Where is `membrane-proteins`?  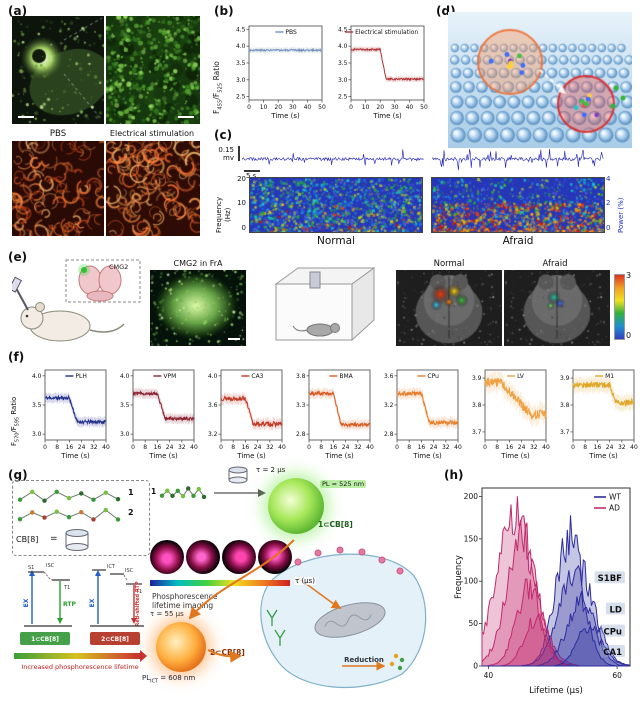 membrane-proteins is located at coordinates (349, 560).